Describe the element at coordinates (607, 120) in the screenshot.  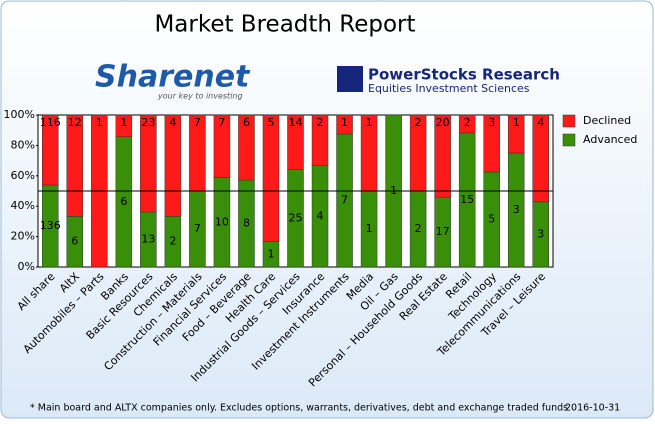
I see `legend-label: Declined` at that location.